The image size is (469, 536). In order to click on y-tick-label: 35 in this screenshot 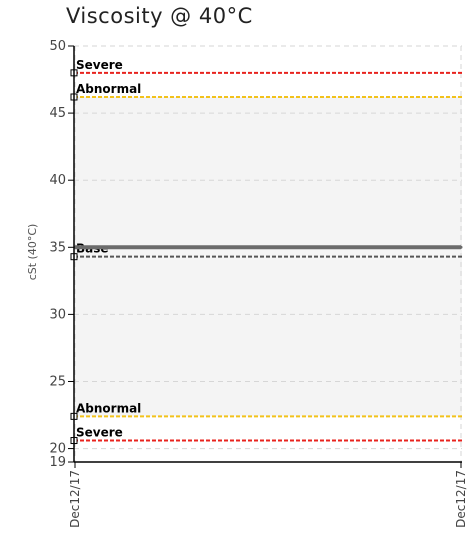, I will do `click(57, 247)`.